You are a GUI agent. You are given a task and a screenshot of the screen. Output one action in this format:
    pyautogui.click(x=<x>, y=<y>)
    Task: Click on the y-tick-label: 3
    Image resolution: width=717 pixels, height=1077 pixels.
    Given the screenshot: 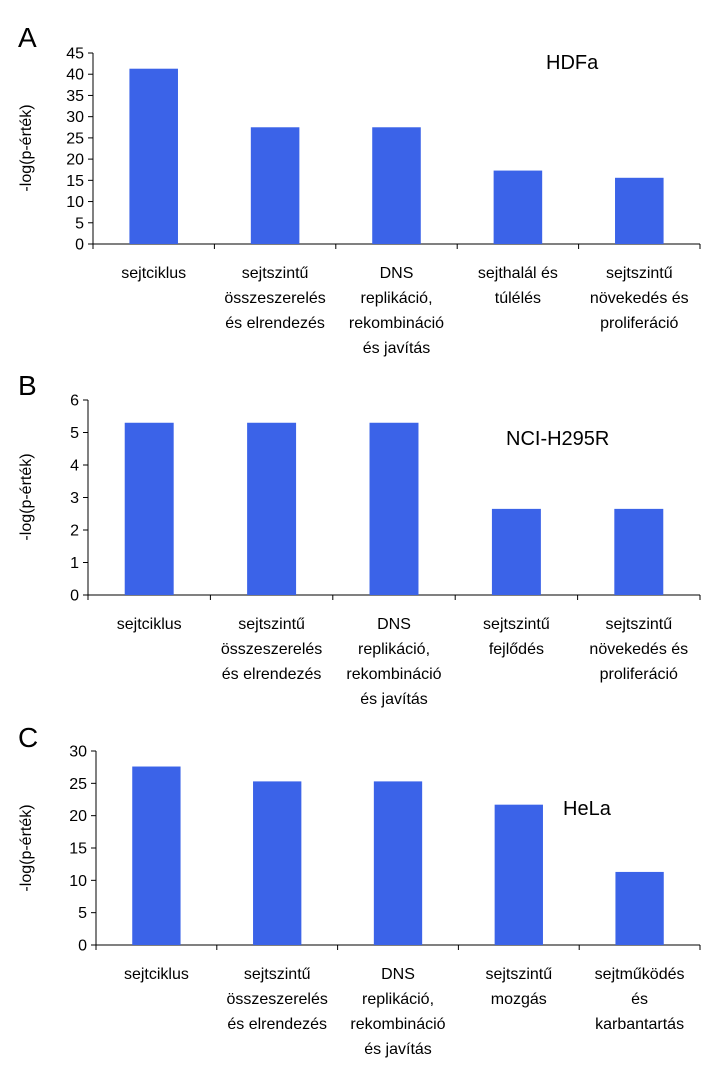 What is the action you would take?
    pyautogui.click(x=74, y=498)
    